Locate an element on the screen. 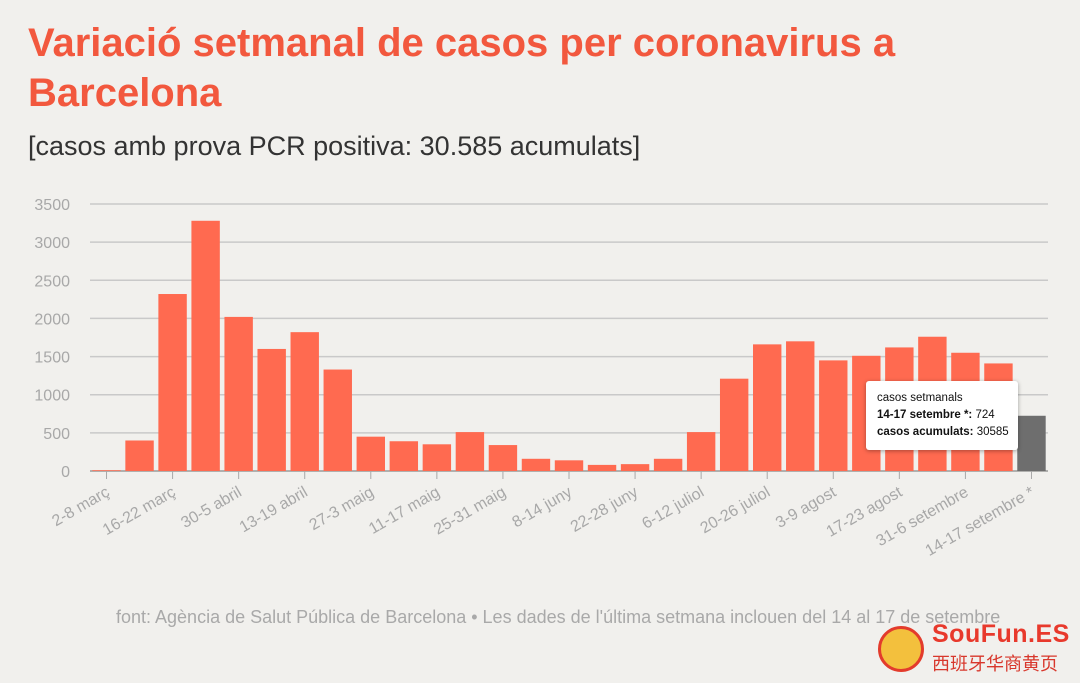  tooltip-total-value: 30585 is located at coordinates (992, 432).